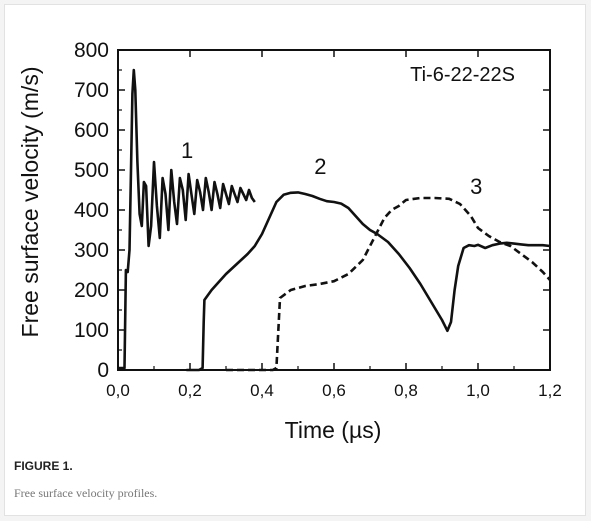 This screenshot has width=591, height=521. I want to click on x-tick-label: 1,0, so click(478, 390).